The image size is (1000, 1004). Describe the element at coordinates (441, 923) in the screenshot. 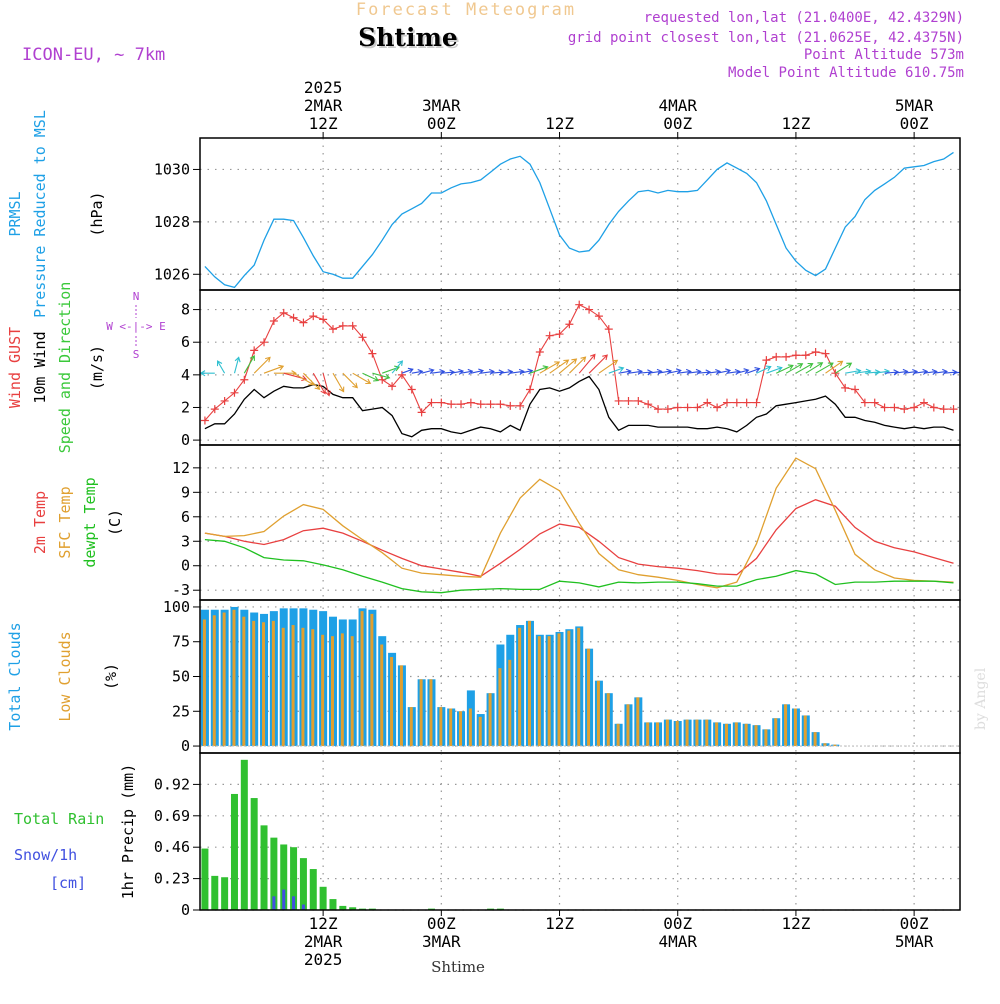

I see `bottom-time-label: 00Z` at that location.